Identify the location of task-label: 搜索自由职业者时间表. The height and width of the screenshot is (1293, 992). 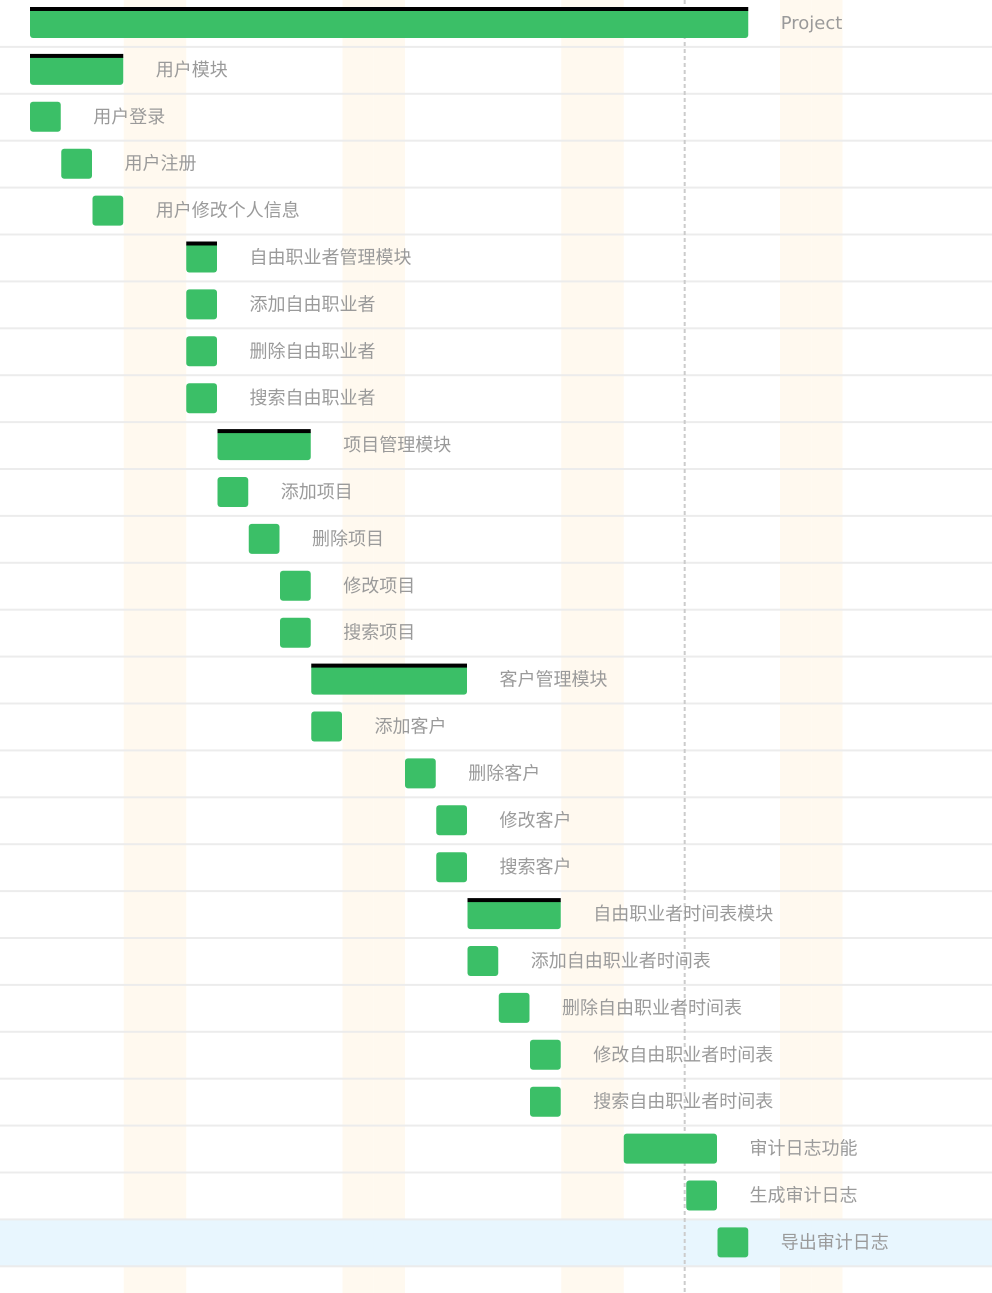
(683, 1102).